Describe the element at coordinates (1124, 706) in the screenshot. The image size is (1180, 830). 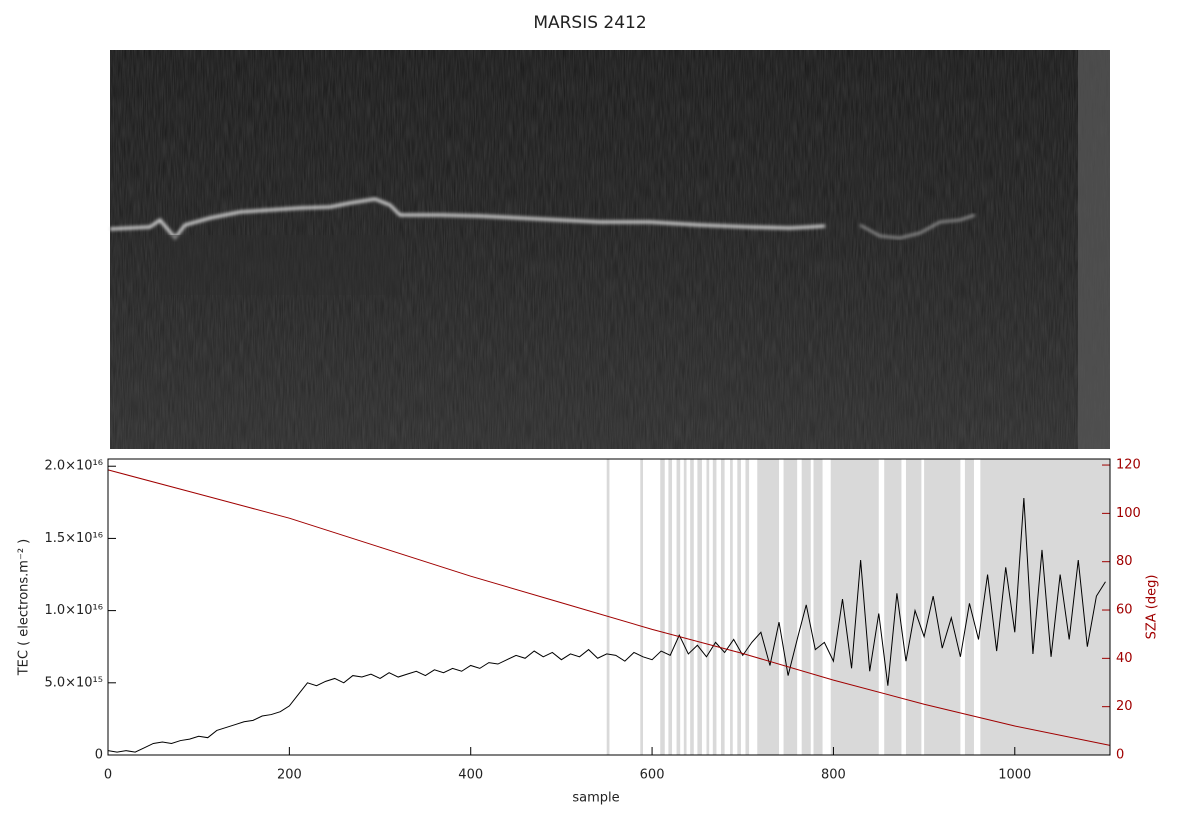
I see `y2-tick-label: 20` at that location.